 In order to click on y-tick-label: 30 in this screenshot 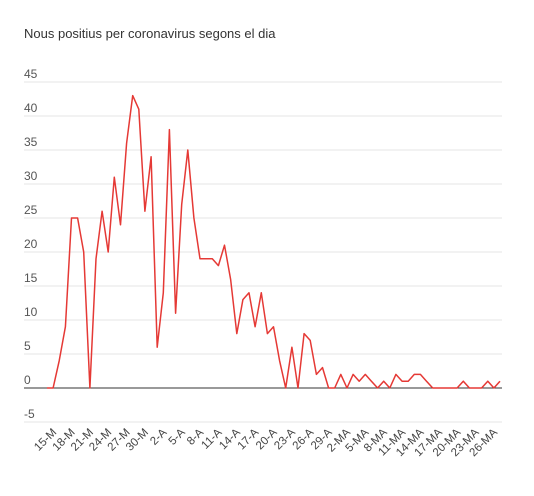, I will do `click(31, 176)`.